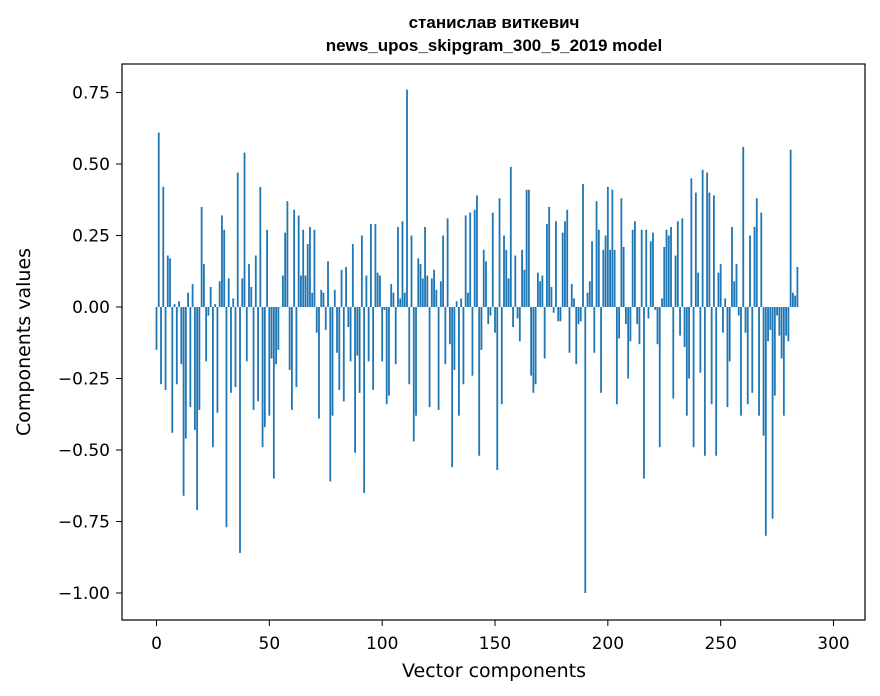  I want to click on x-tick-label: 100, so click(382, 644).